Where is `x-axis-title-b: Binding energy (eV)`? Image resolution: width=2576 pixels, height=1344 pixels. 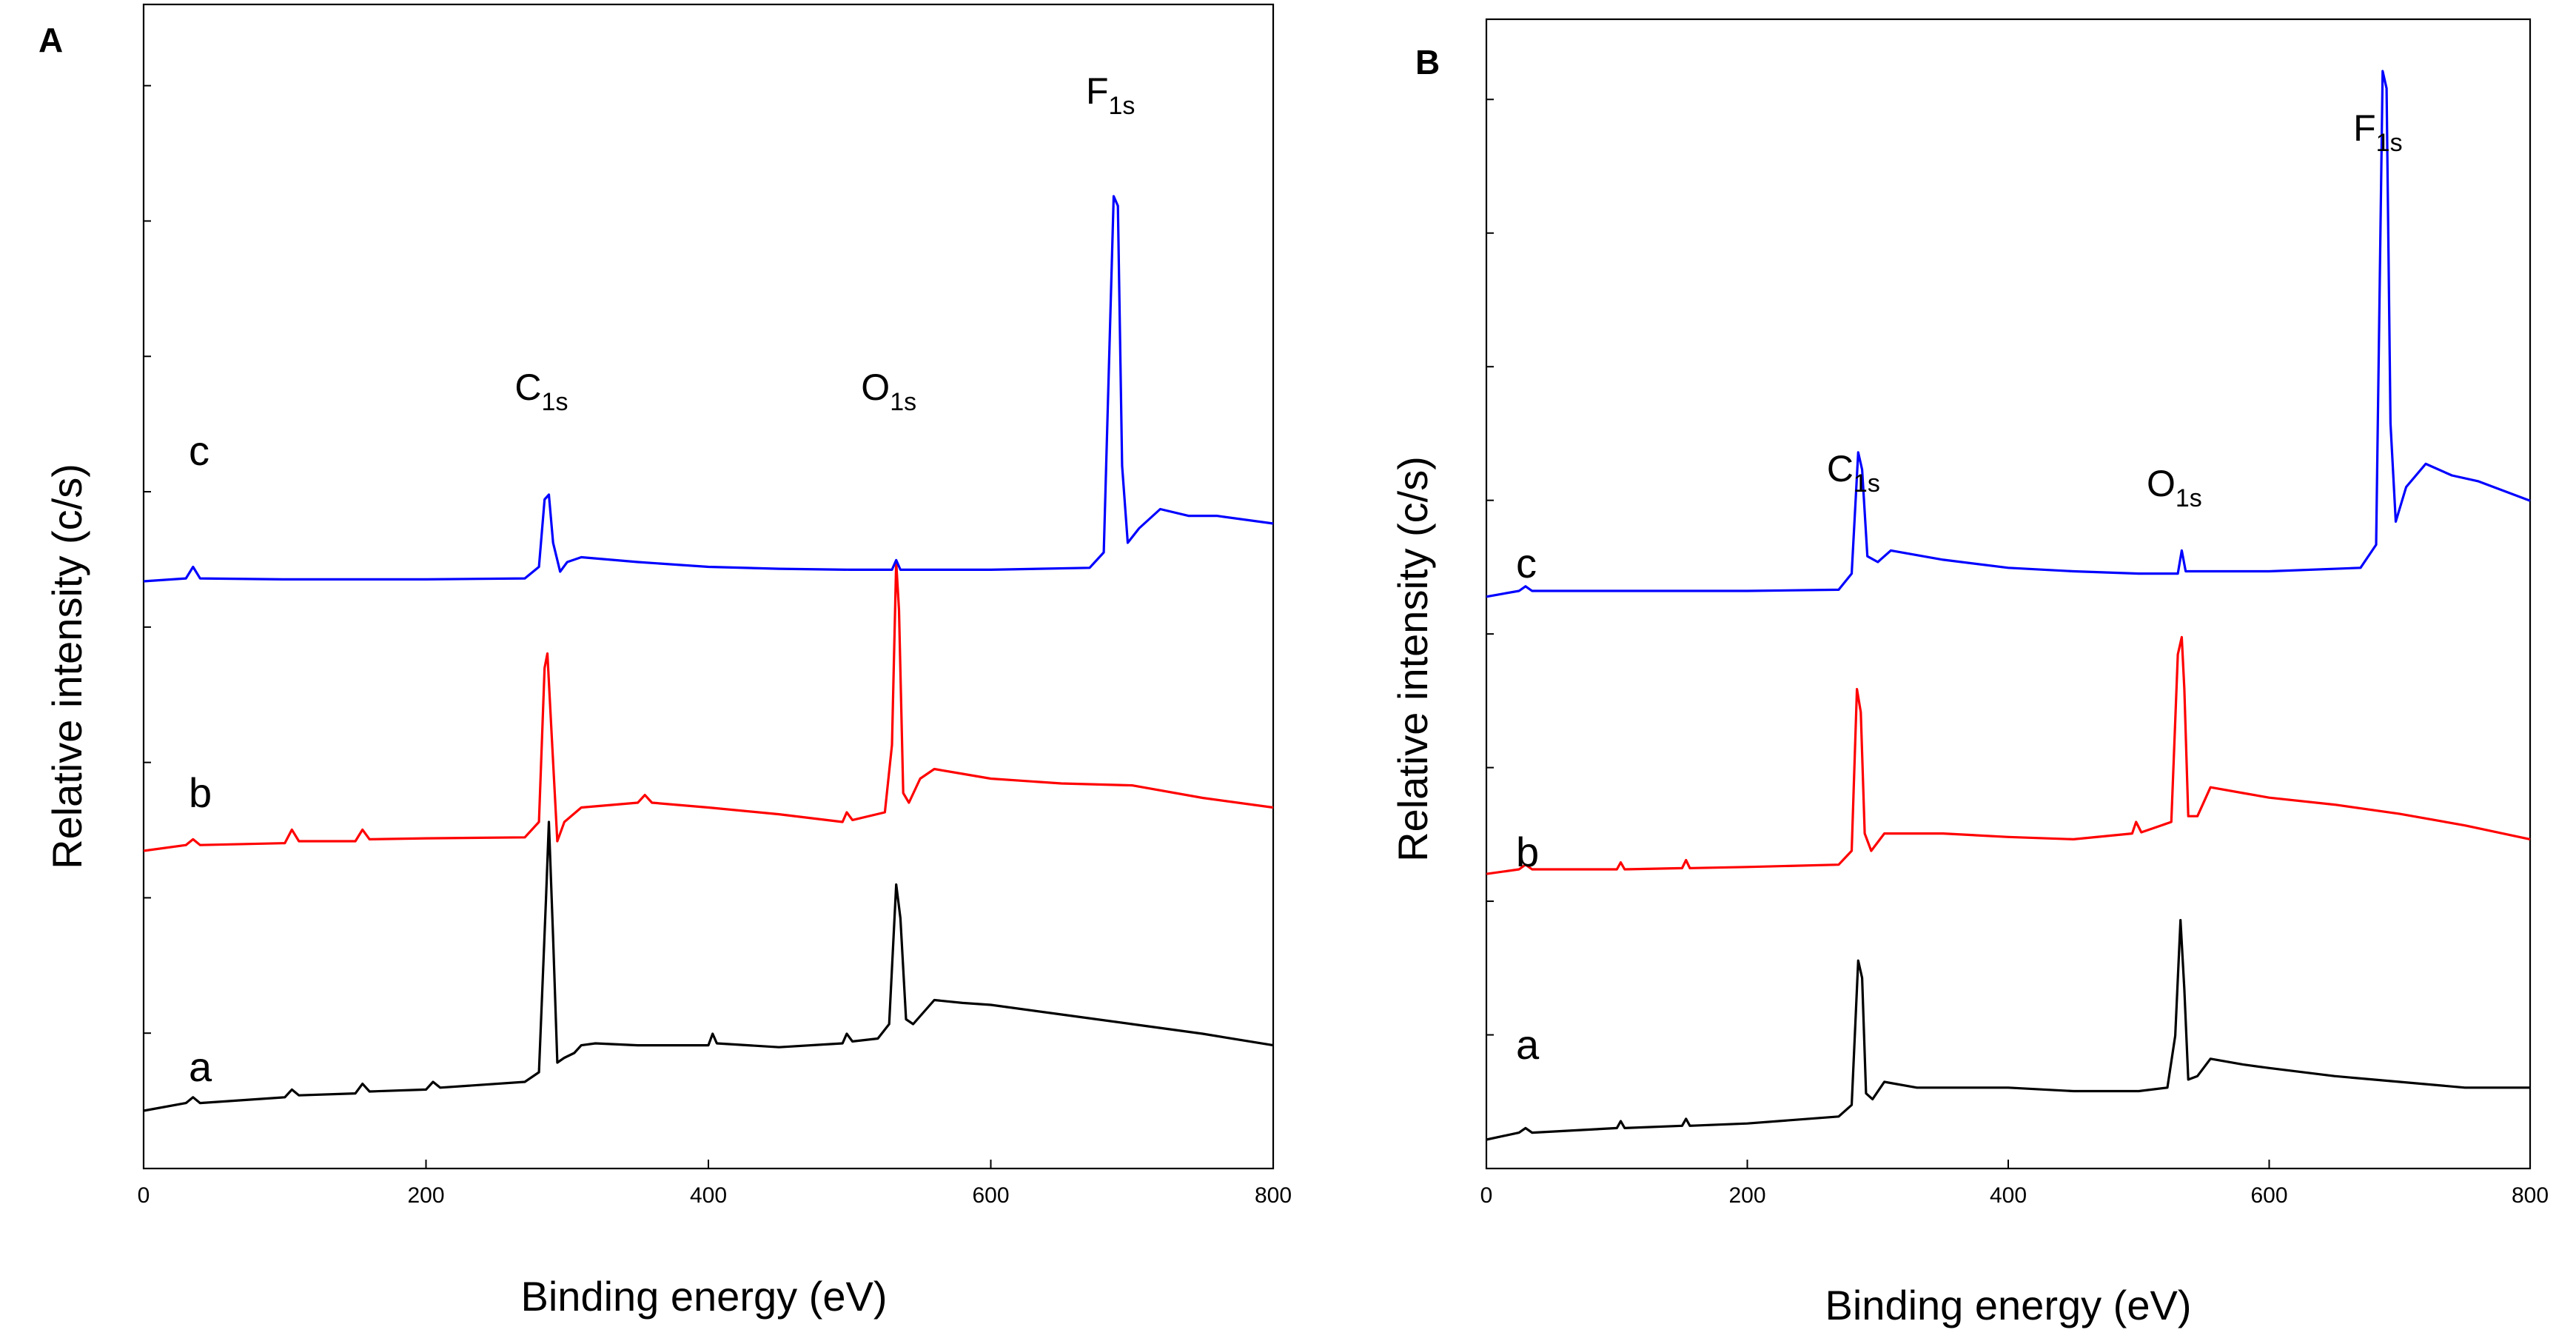
x-axis-title-b: Binding energy (eV) is located at coordinates (2008, 1305).